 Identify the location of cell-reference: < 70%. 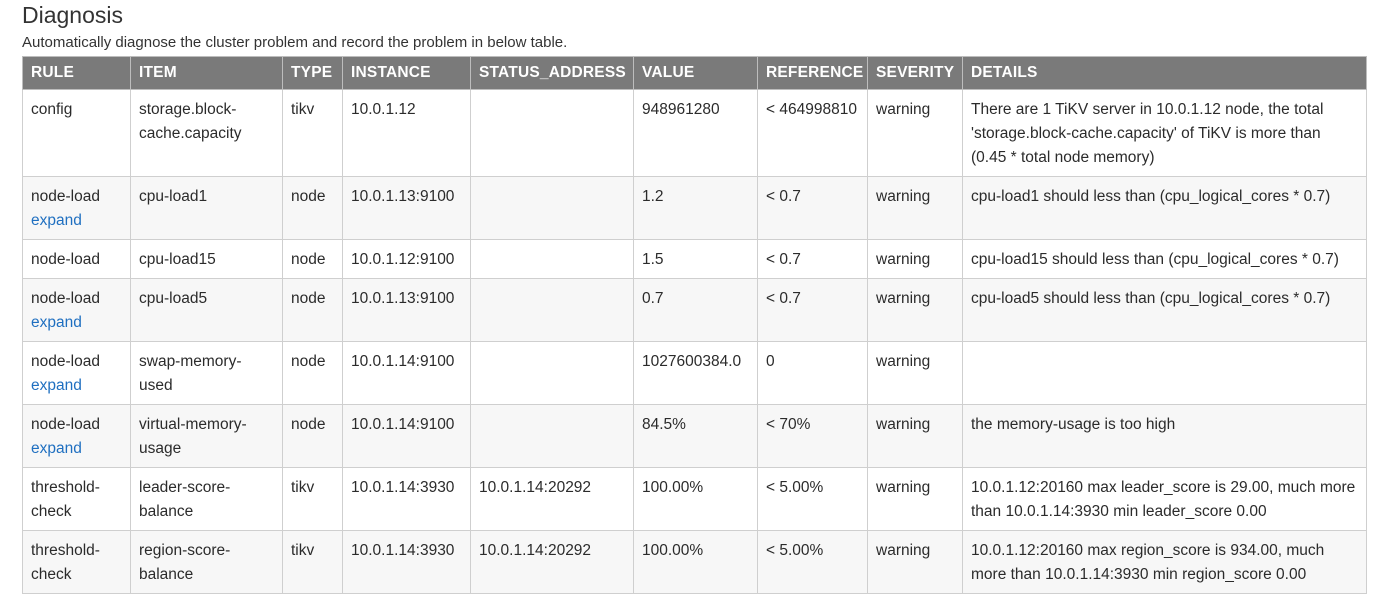
(812, 436).